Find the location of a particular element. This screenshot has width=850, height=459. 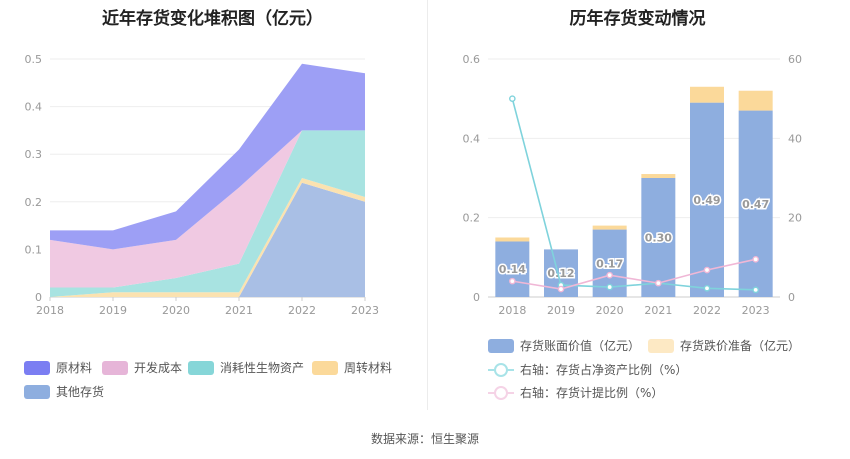

legend-item-book-value: 存货账面价值（亿元） is located at coordinates (564, 345).